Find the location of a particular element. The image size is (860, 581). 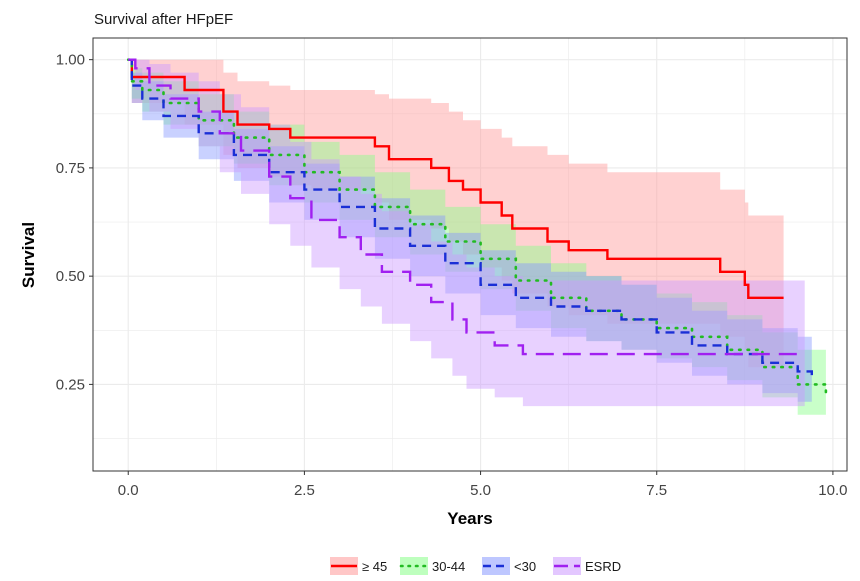

legend-label: ≥ 45 is located at coordinates (374, 566).